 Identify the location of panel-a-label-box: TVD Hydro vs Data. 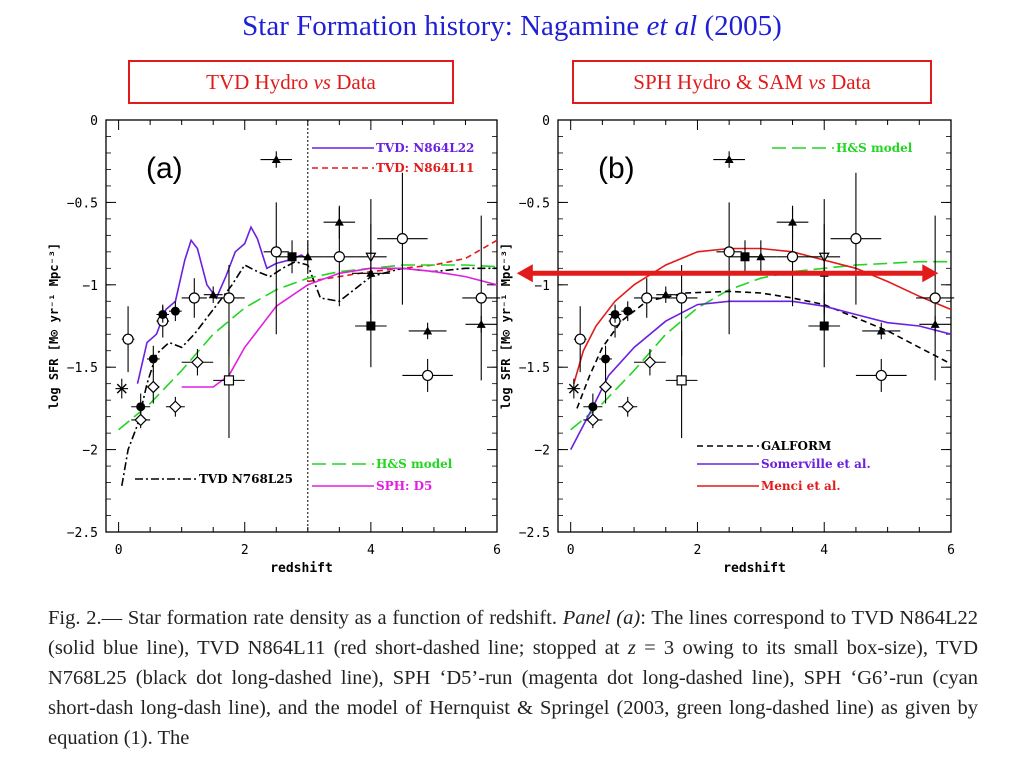
(291, 82).